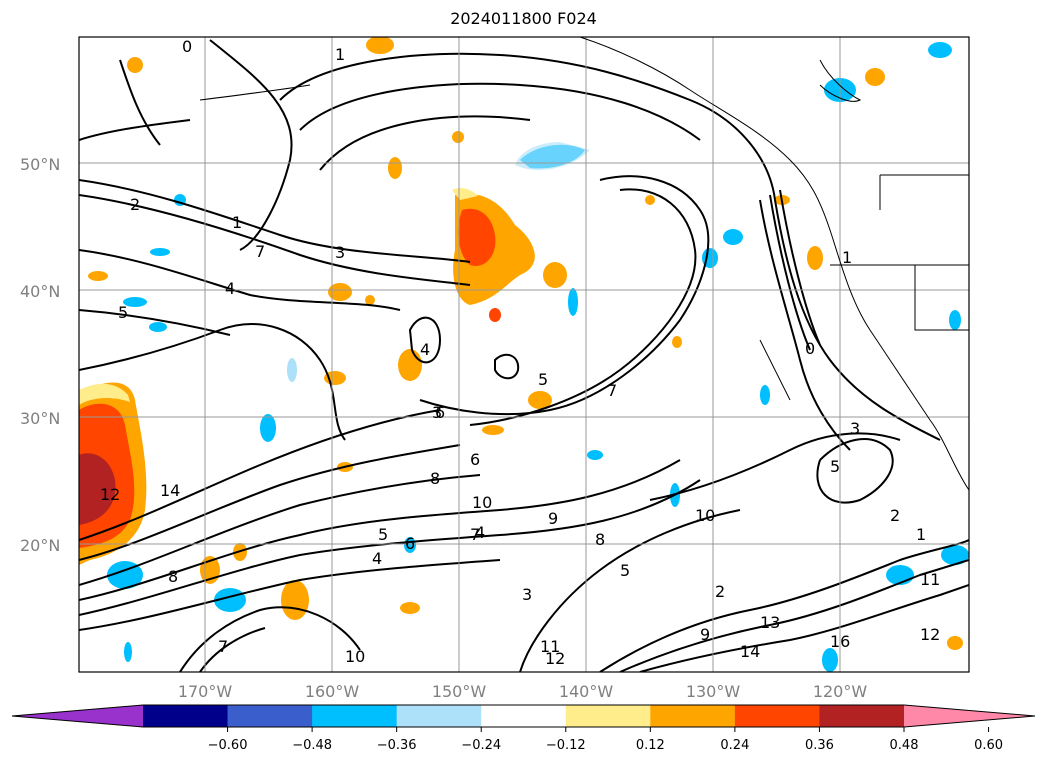 This screenshot has height=765, width=1047. What do you see at coordinates (713, 691) in the screenshot?
I see `lon-label-130w: 130°W` at bounding box center [713, 691].